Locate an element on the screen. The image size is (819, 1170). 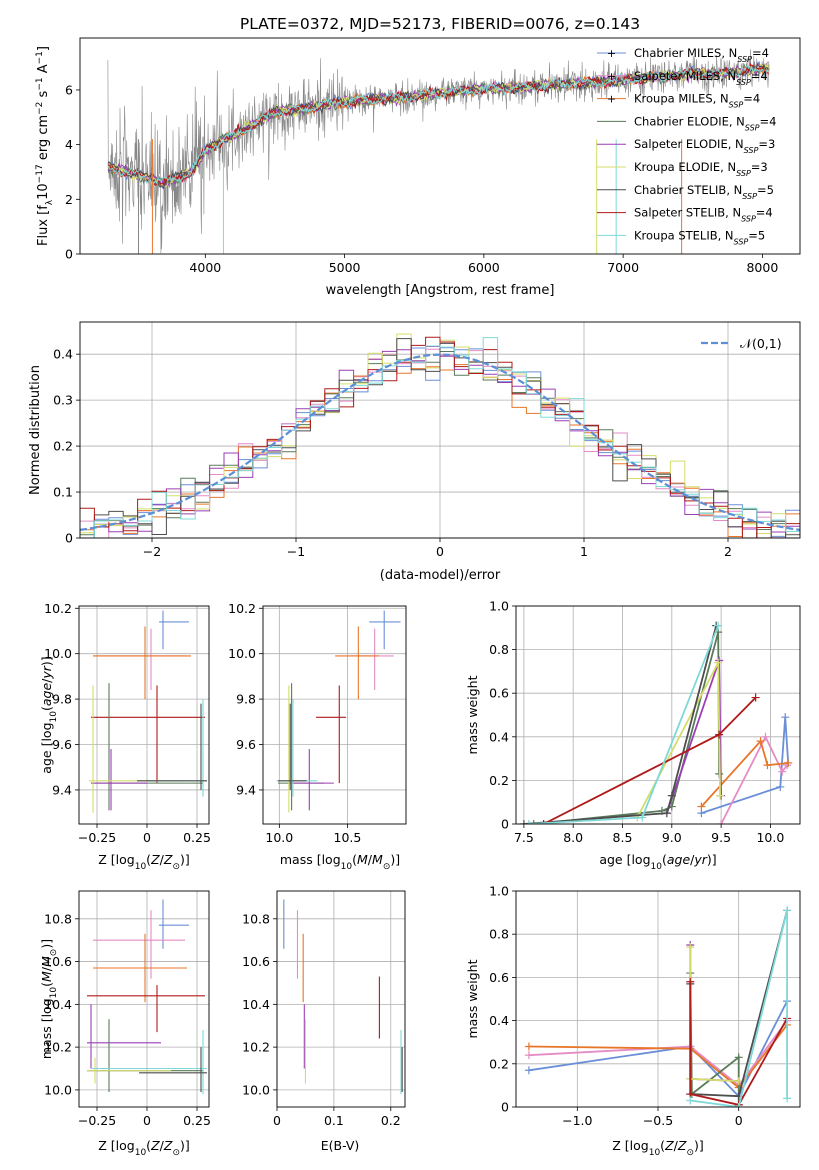
y-tick-label: 10.2 is located at coordinates (58, 608).